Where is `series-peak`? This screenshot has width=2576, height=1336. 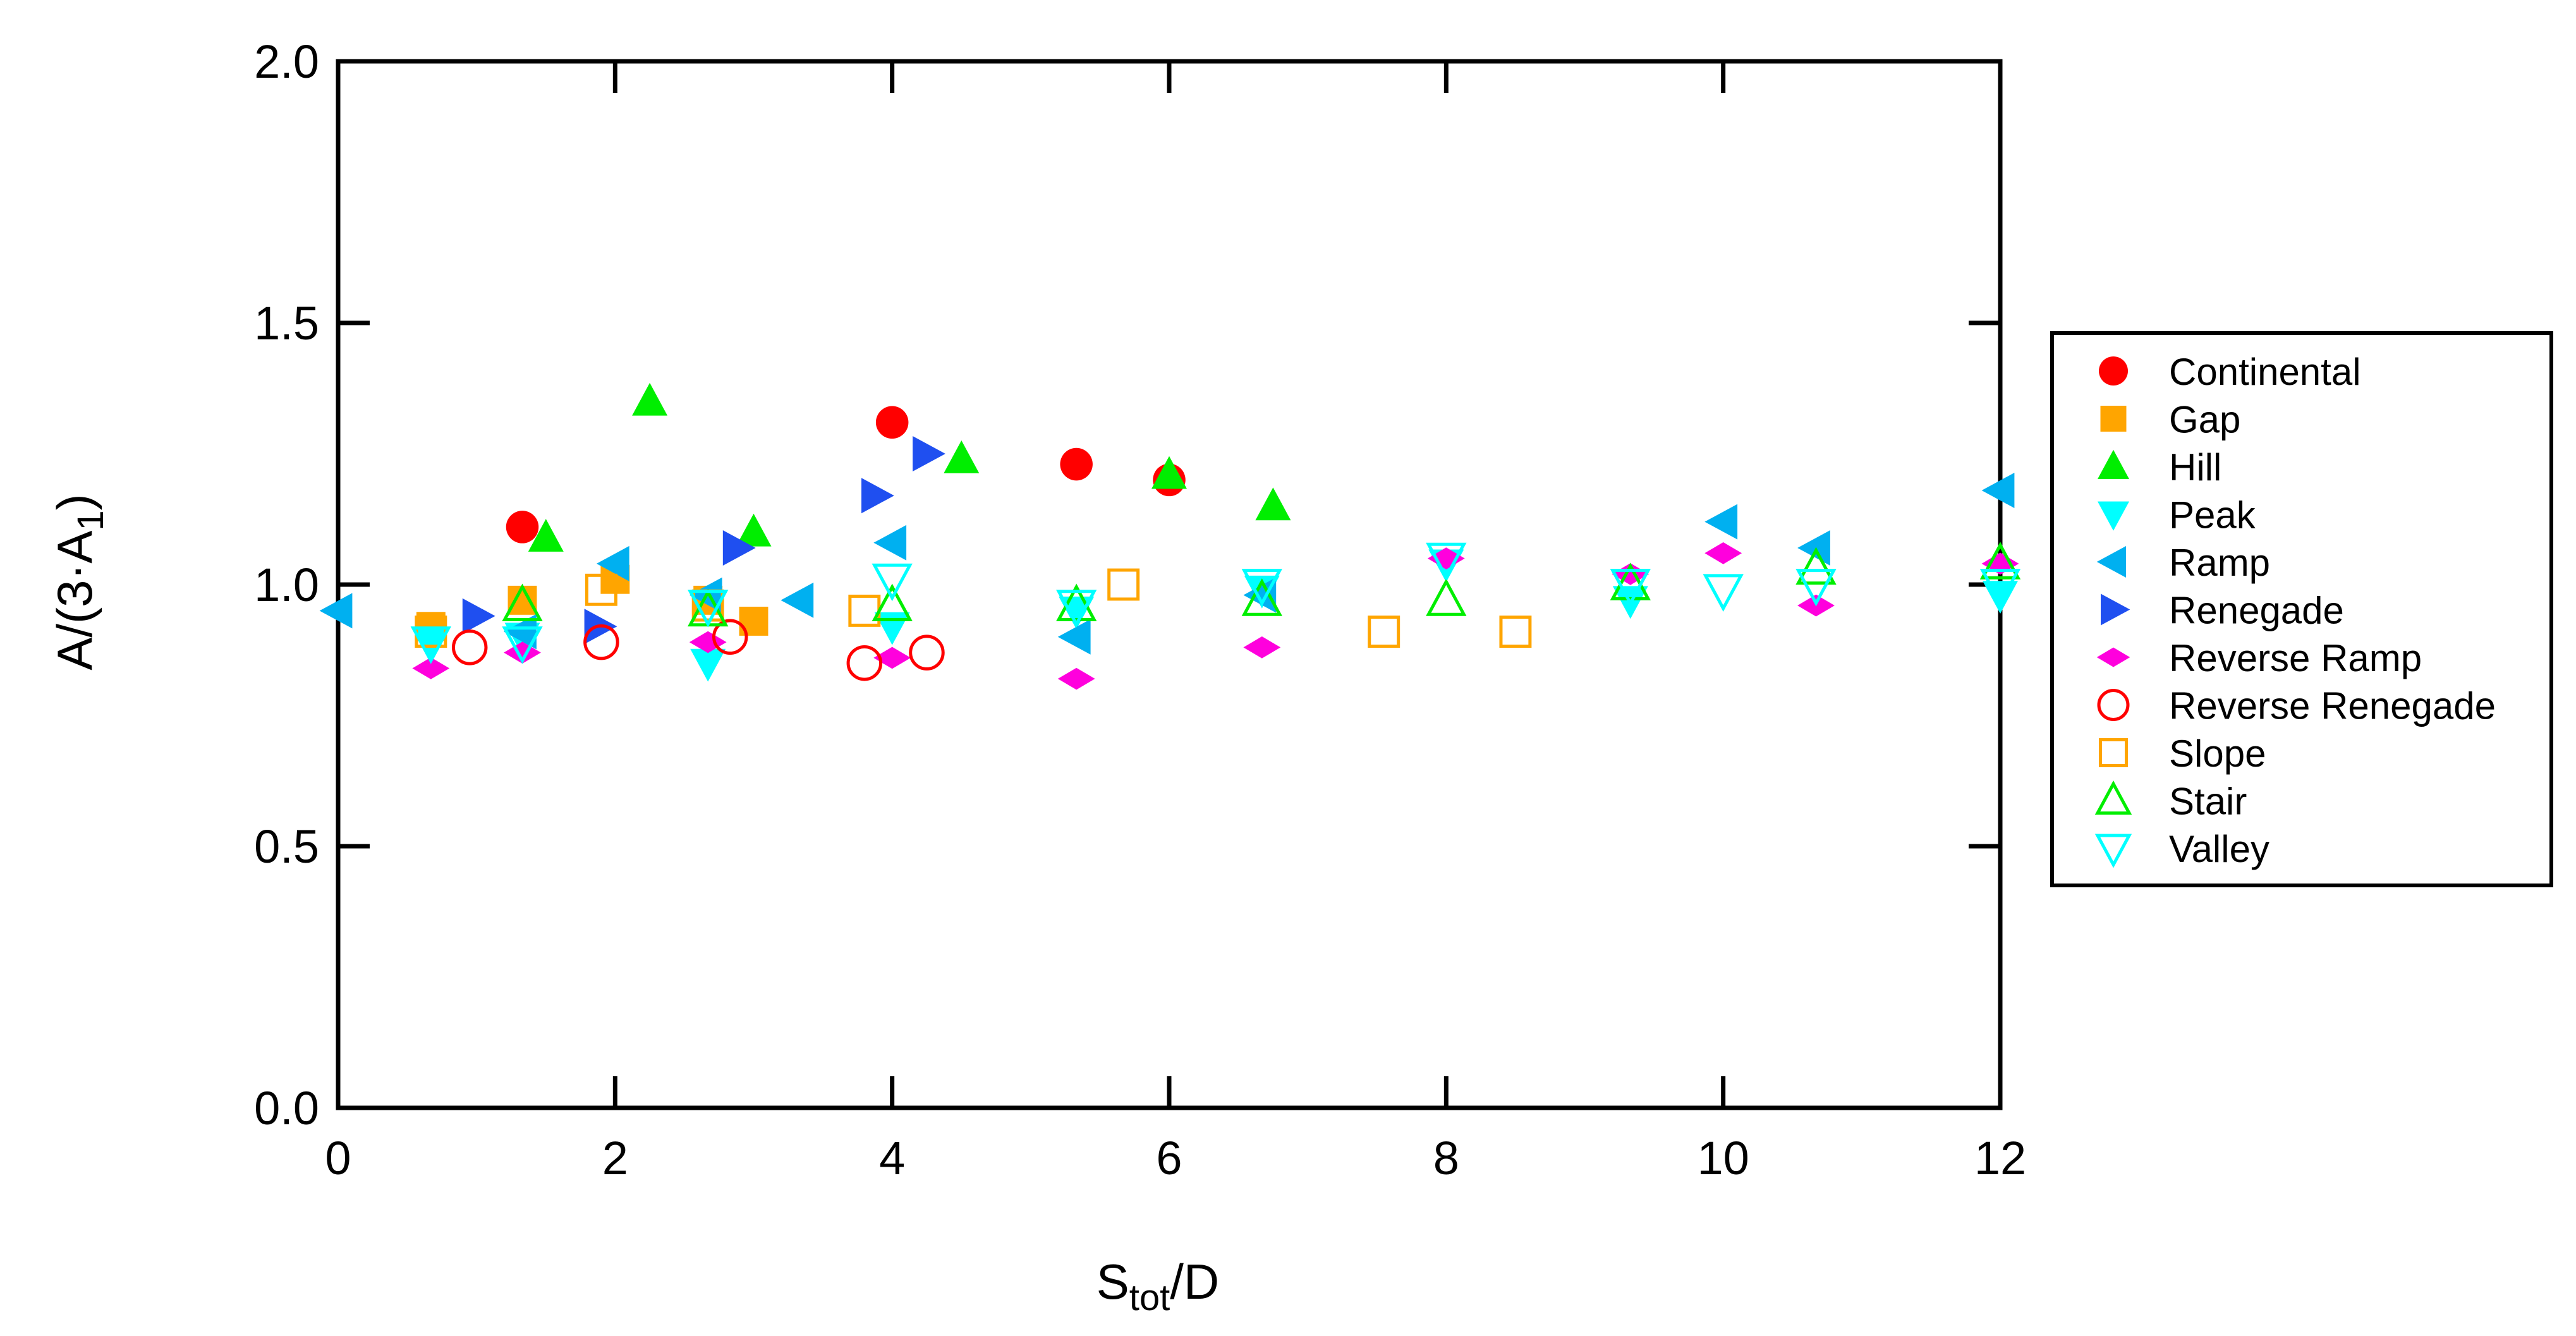 series-peak is located at coordinates (1215, 615).